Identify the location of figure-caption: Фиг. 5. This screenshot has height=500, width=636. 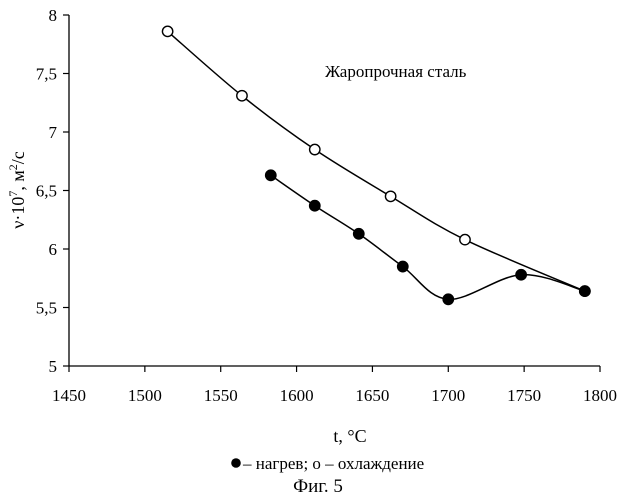
(318, 486).